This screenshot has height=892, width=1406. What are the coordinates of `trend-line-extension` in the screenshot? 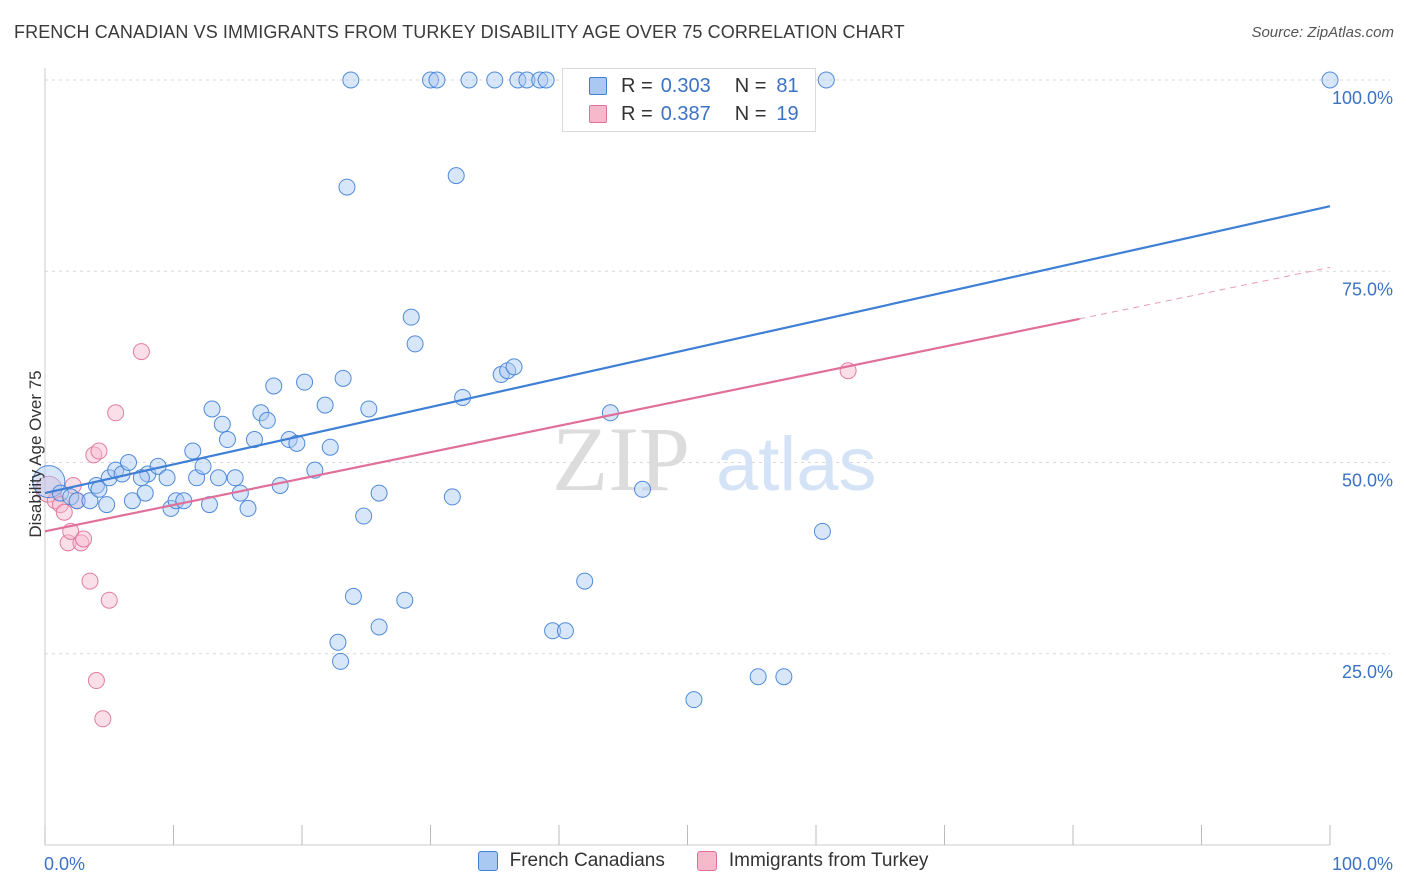 It's located at (1205, 293).